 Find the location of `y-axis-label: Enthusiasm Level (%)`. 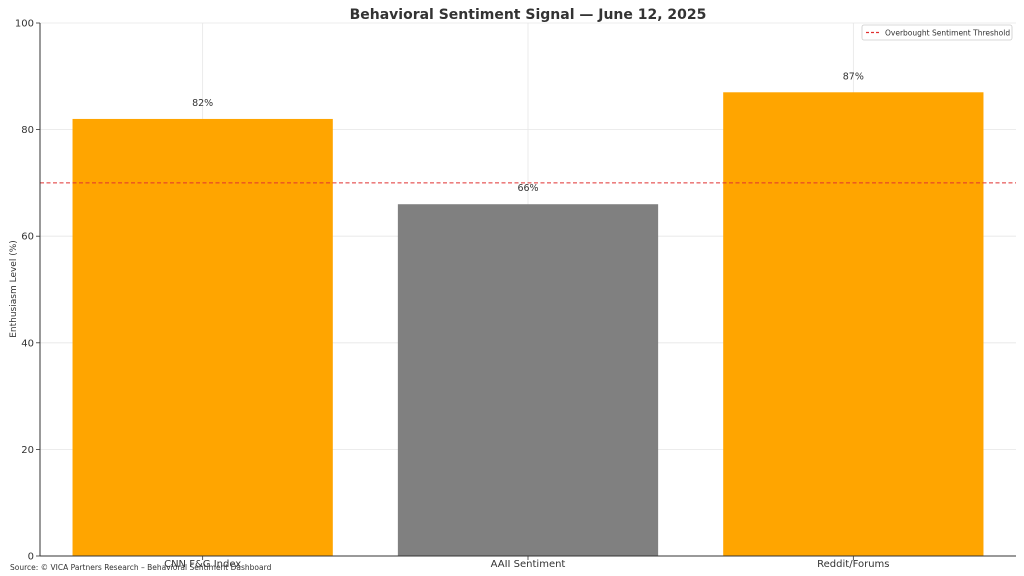

y-axis-label: Enthusiasm Level (%) is located at coordinates (14, 289).